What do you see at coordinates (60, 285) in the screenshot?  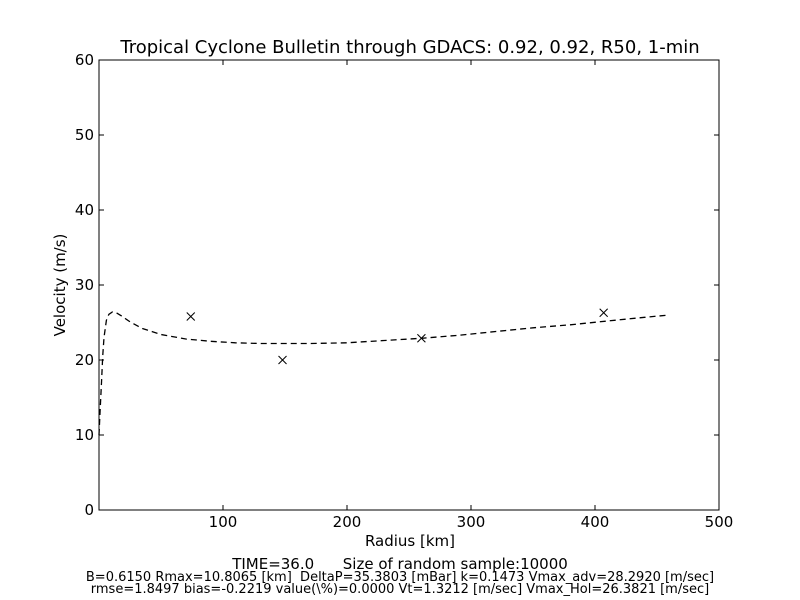 I see `y-axis-label: Velocity (m/s)` at bounding box center [60, 285].